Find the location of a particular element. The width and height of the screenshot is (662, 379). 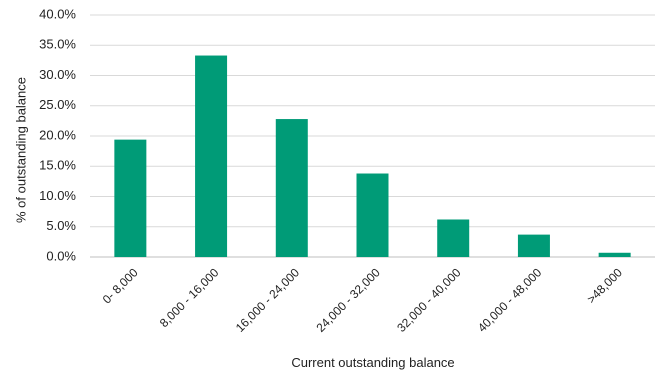

y-tick-label: 25.0% is located at coordinates (57, 104).